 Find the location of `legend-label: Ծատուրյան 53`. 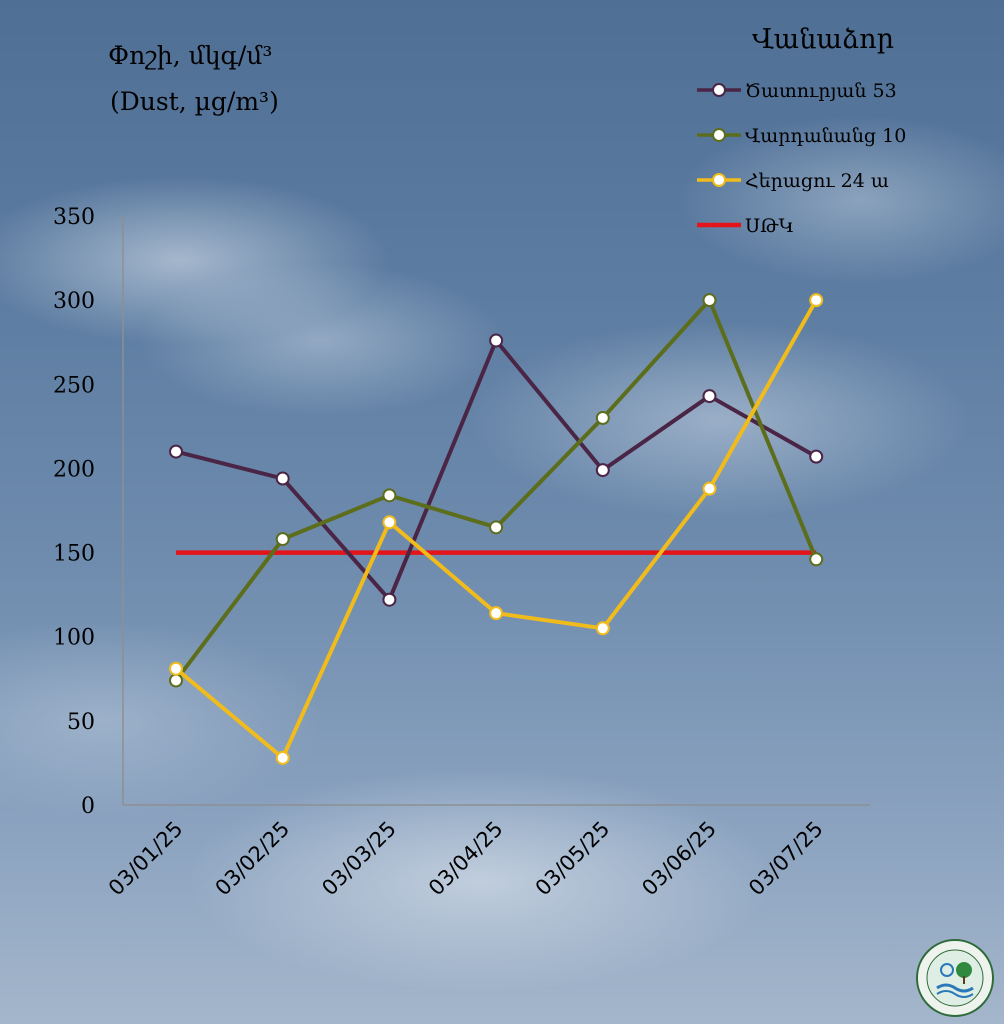

legend-label: Ծատուրյան 53 is located at coordinates (821, 91).